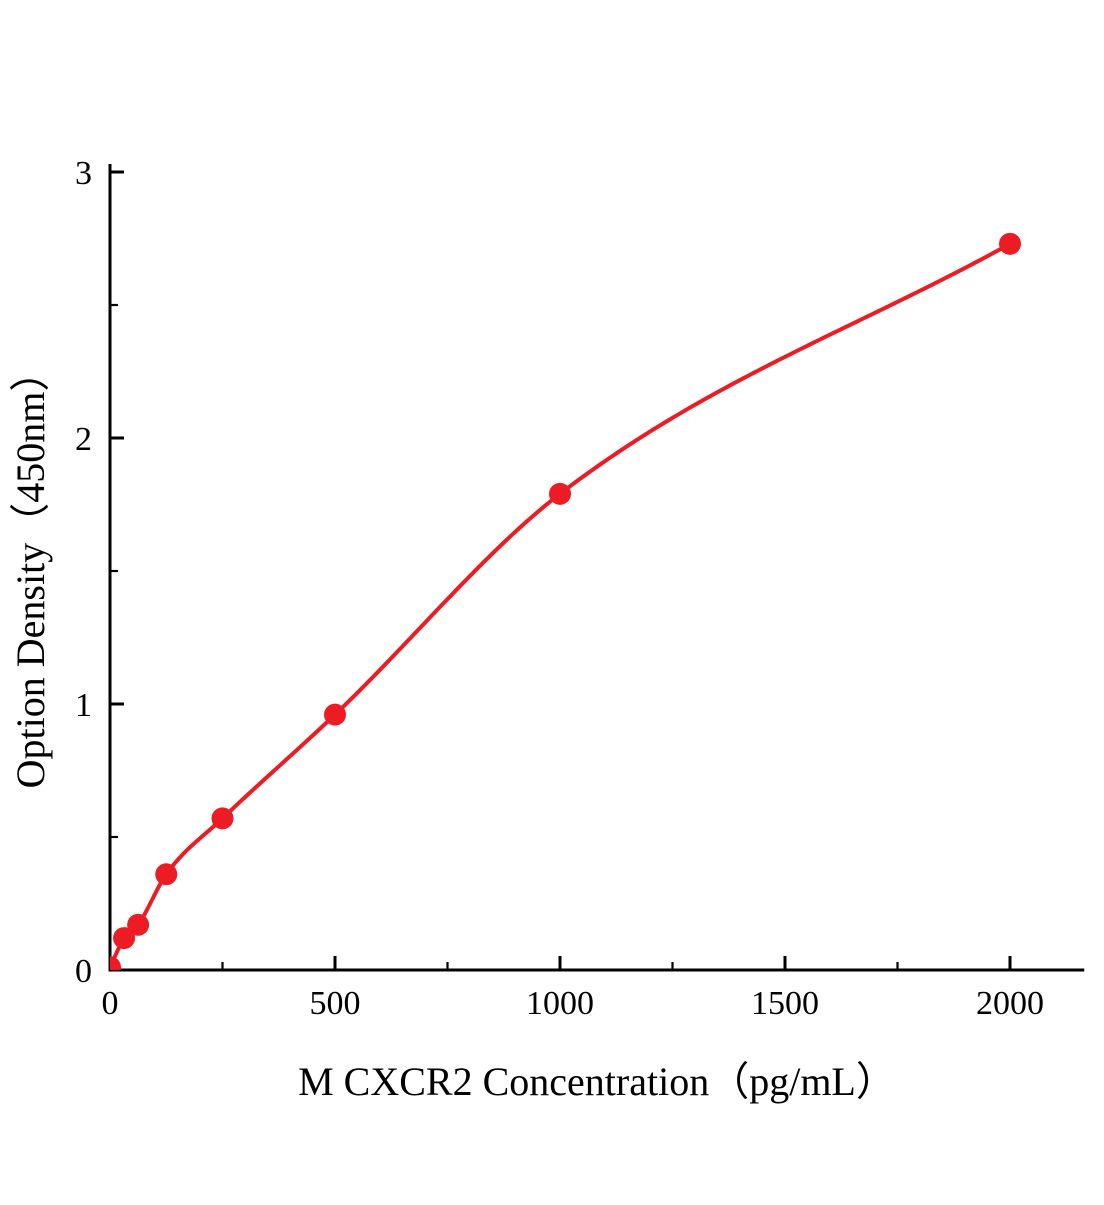 Image resolution: width=1104 pixels, height=1205 pixels. What do you see at coordinates (785, 1003) in the screenshot?
I see `x-tick-label: 1500` at bounding box center [785, 1003].